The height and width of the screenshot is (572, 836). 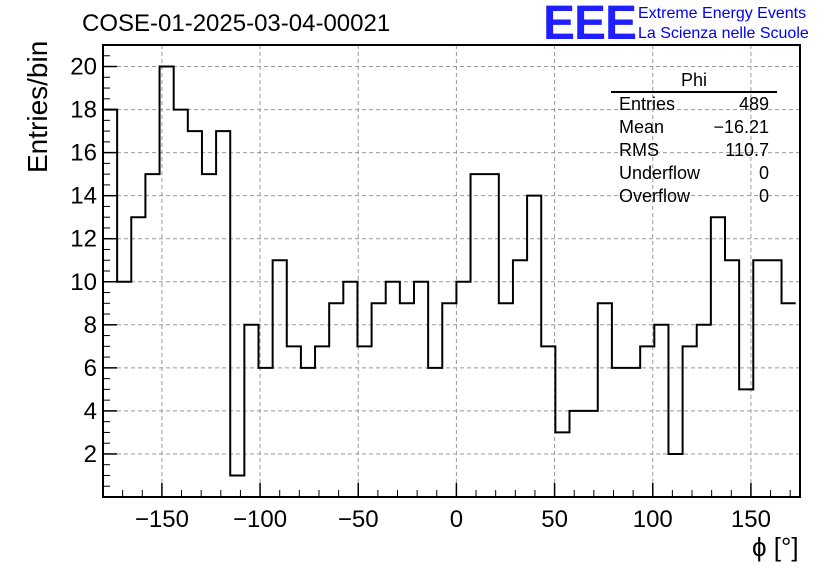 What do you see at coordinates (694, 196) in the screenshot?
I see `stats-row-overflow: Overflow 0` at bounding box center [694, 196].